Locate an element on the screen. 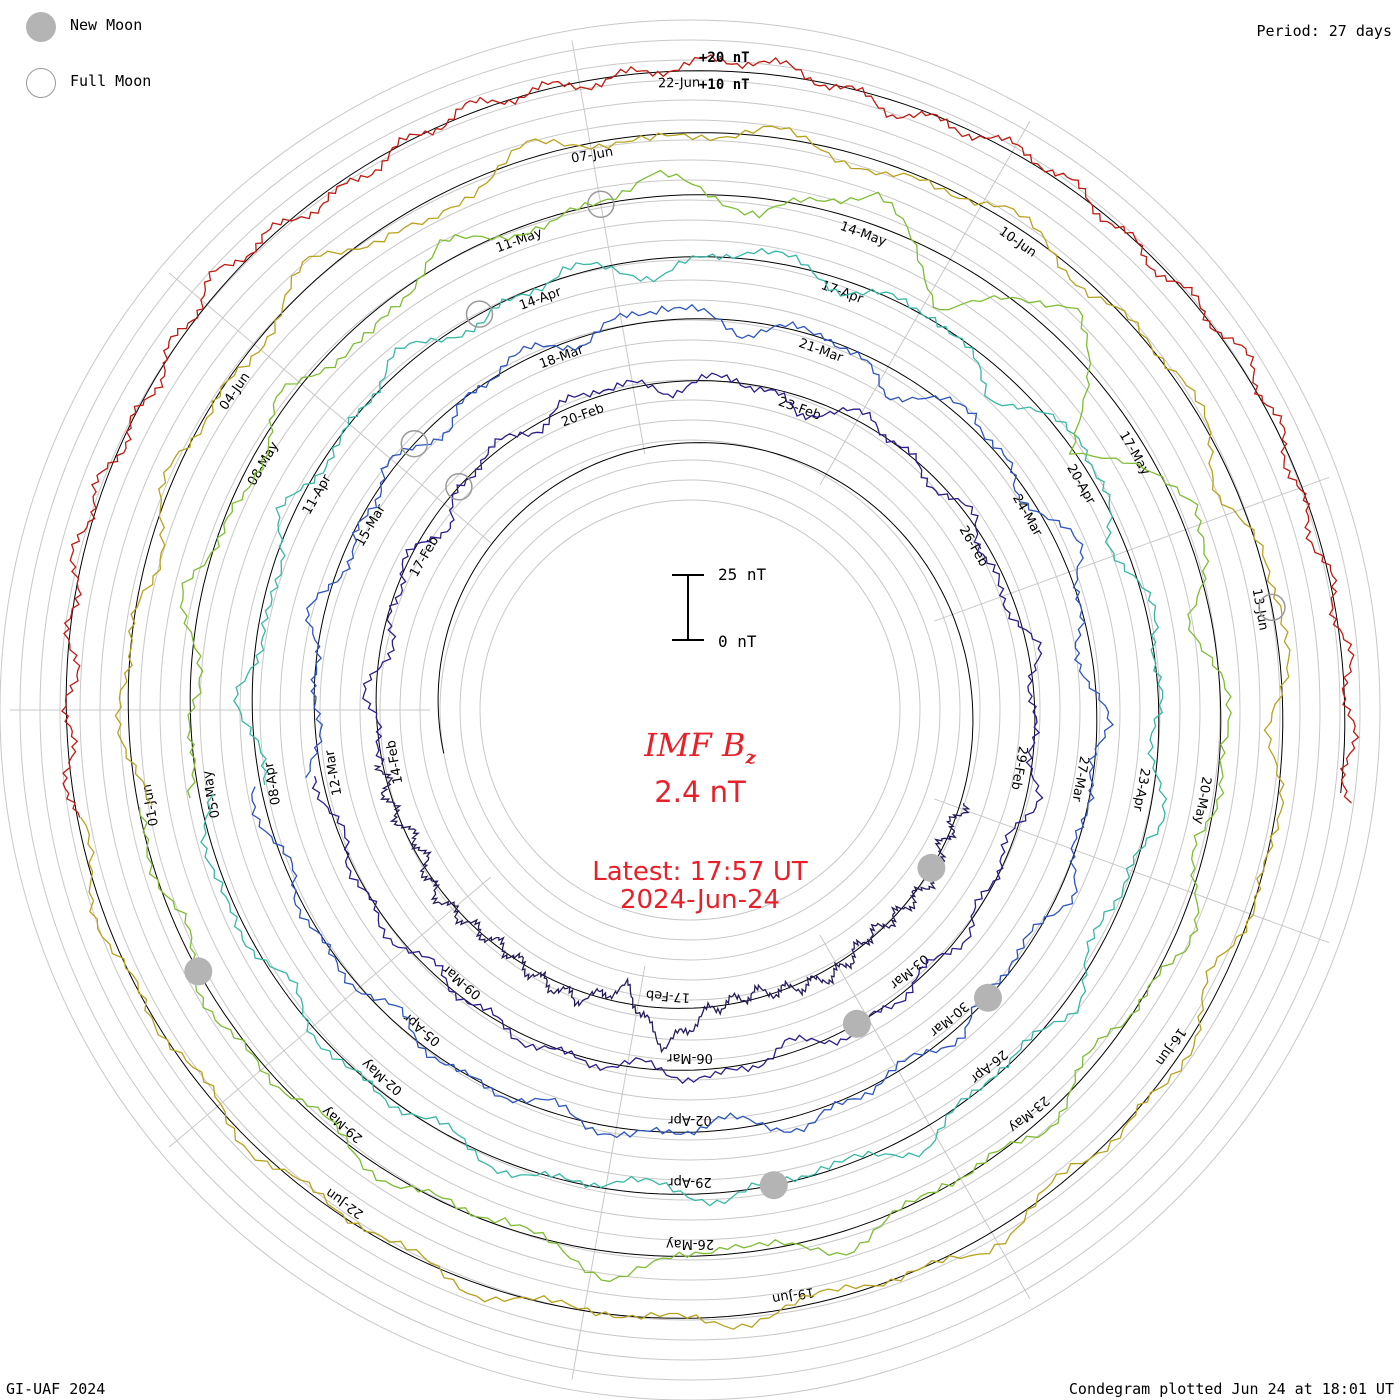  center-latest: Latest: 17:57 UT is located at coordinates (700, 872).